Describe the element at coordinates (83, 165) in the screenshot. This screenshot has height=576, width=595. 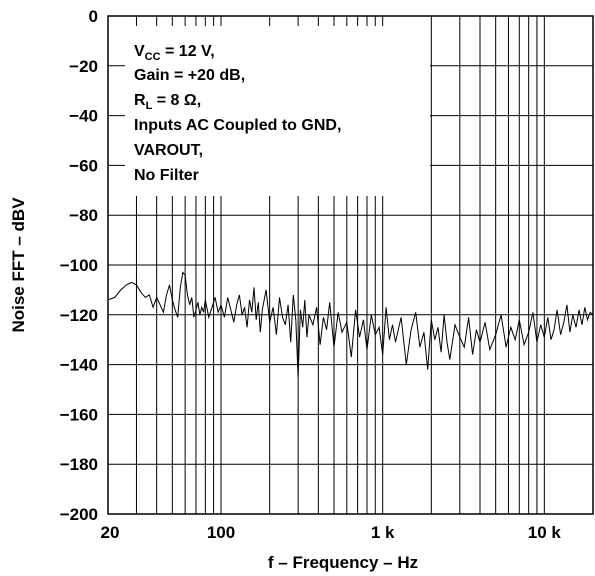
I see `y-tick-label: −60` at that location.